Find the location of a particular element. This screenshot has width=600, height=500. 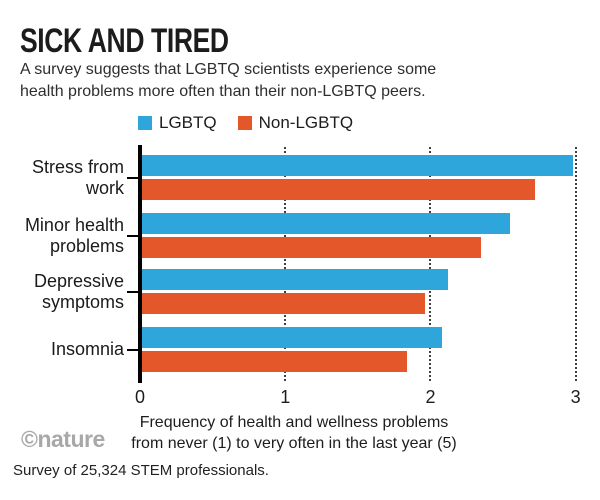

category-label: Minor health problems is located at coordinates (74, 235).